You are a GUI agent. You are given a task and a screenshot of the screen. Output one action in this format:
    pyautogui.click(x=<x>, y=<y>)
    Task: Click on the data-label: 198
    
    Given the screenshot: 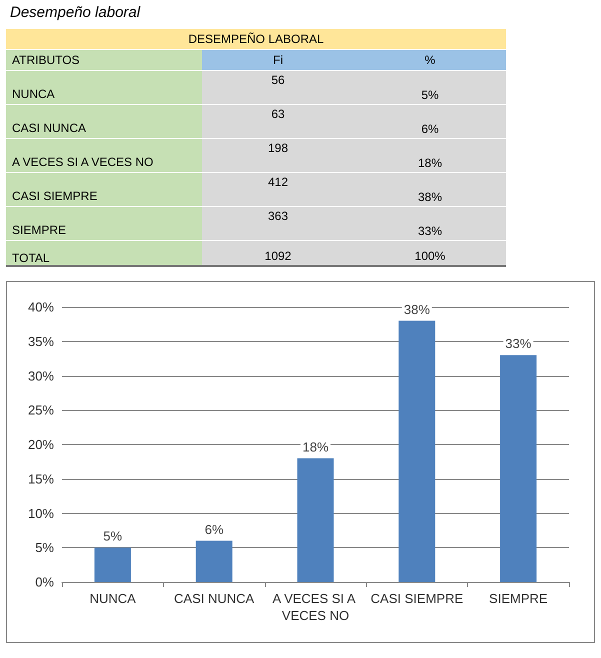 What is the action you would take?
    pyautogui.click(x=278, y=155)
    